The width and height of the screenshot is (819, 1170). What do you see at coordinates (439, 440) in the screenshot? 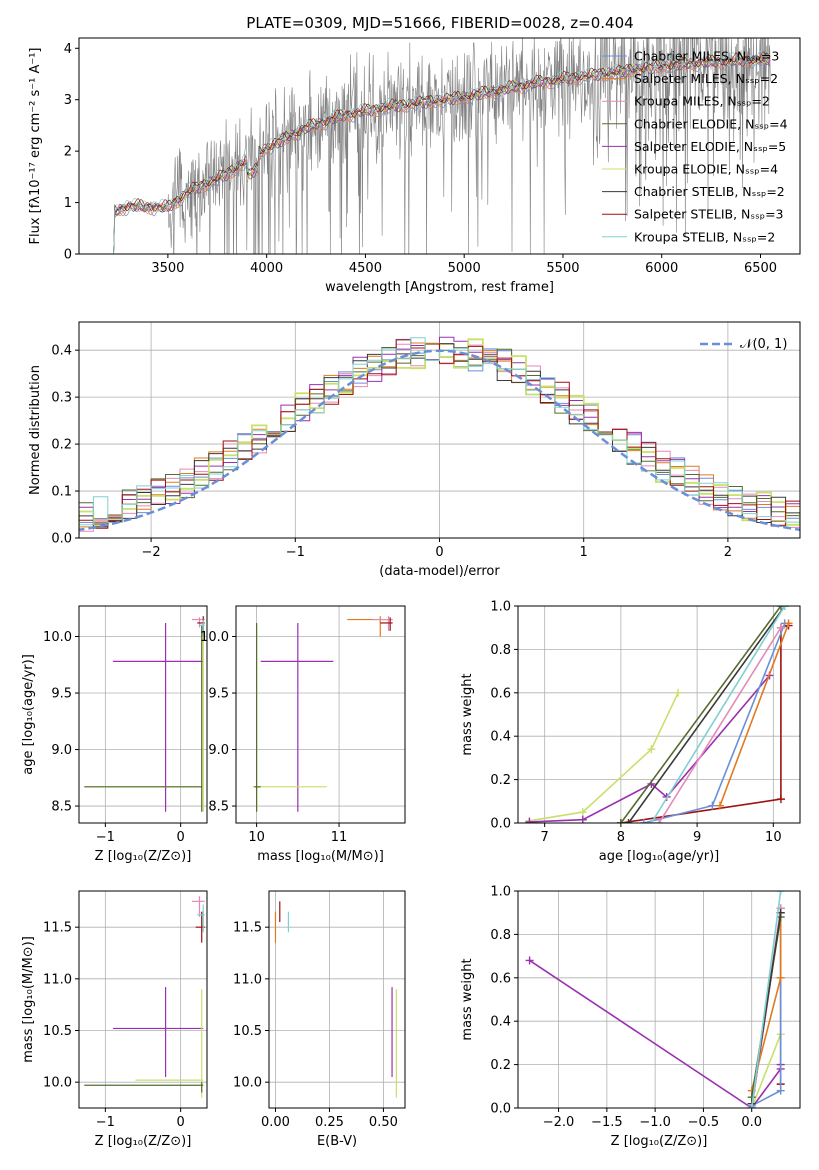
I see `normal-distribution-curve` at bounding box center [439, 440].